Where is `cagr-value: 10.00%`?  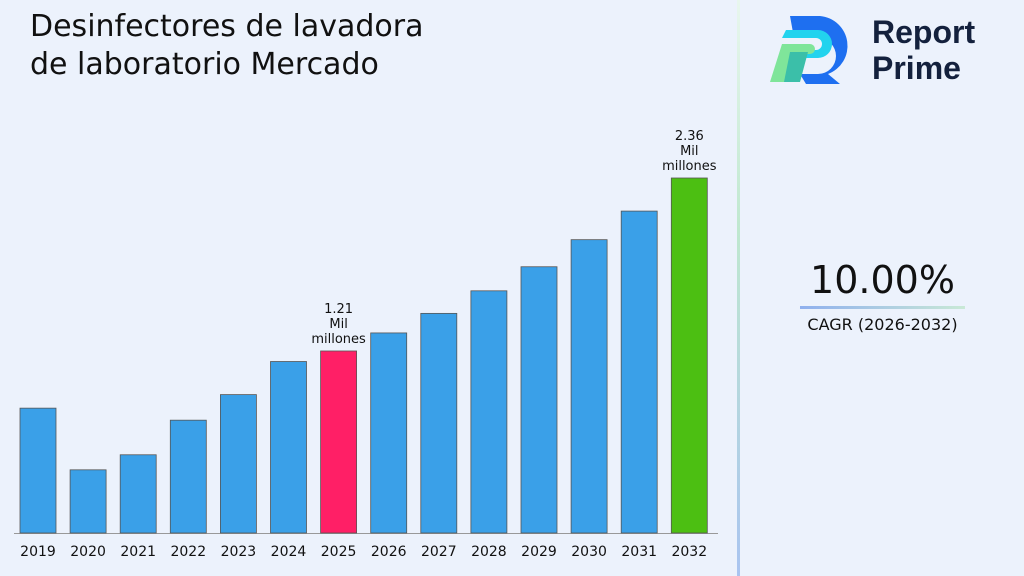 cagr-value: 10.00% is located at coordinates (882, 280).